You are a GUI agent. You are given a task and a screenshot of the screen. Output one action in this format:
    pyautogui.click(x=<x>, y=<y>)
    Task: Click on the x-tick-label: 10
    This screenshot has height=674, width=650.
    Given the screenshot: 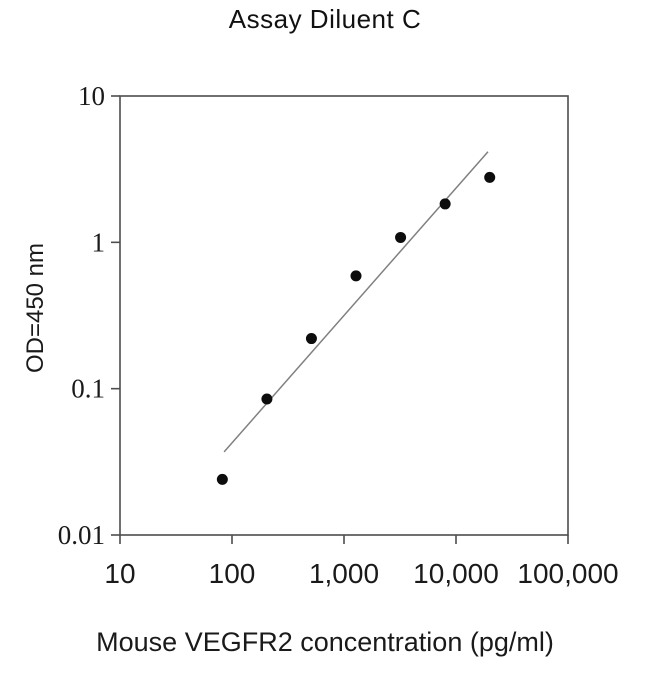 What is the action you would take?
    pyautogui.click(x=119, y=573)
    